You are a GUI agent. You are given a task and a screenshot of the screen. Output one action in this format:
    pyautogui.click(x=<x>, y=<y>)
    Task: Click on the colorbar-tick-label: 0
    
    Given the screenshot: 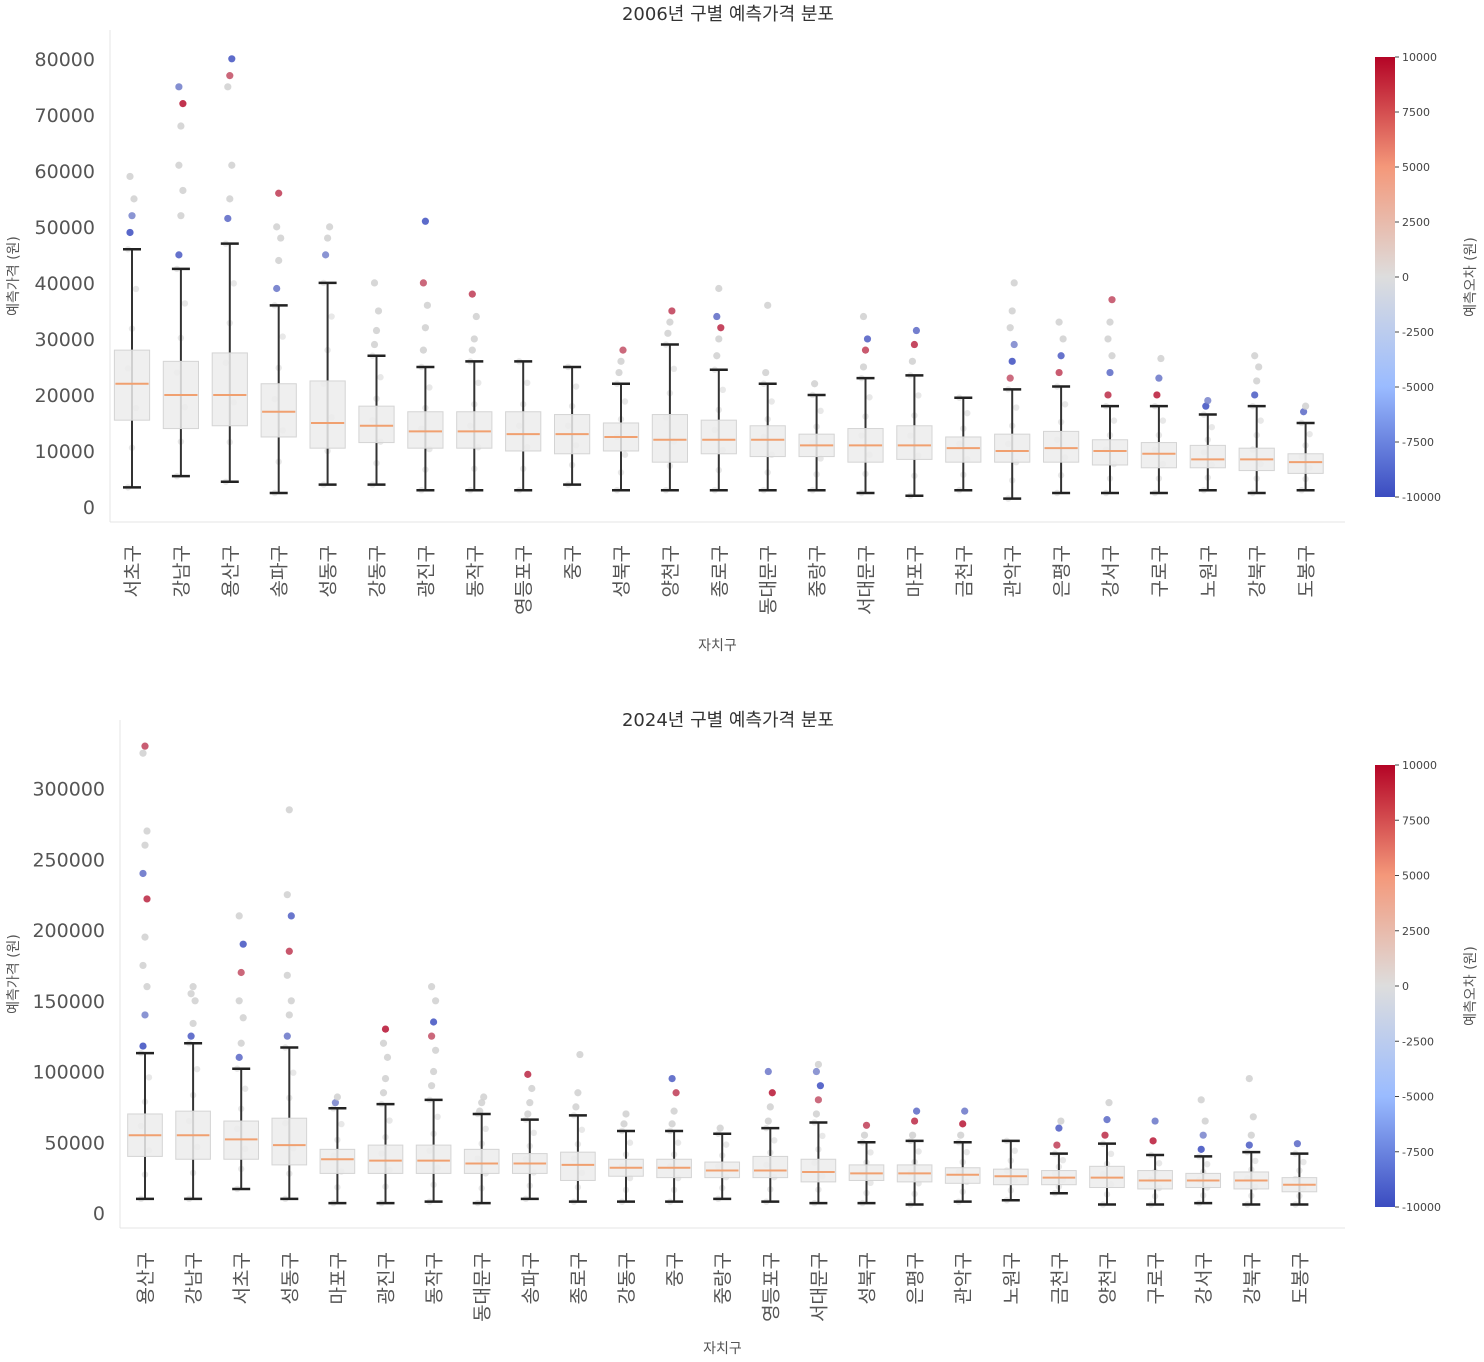 What is the action you would take?
    pyautogui.click(x=1405, y=986)
    